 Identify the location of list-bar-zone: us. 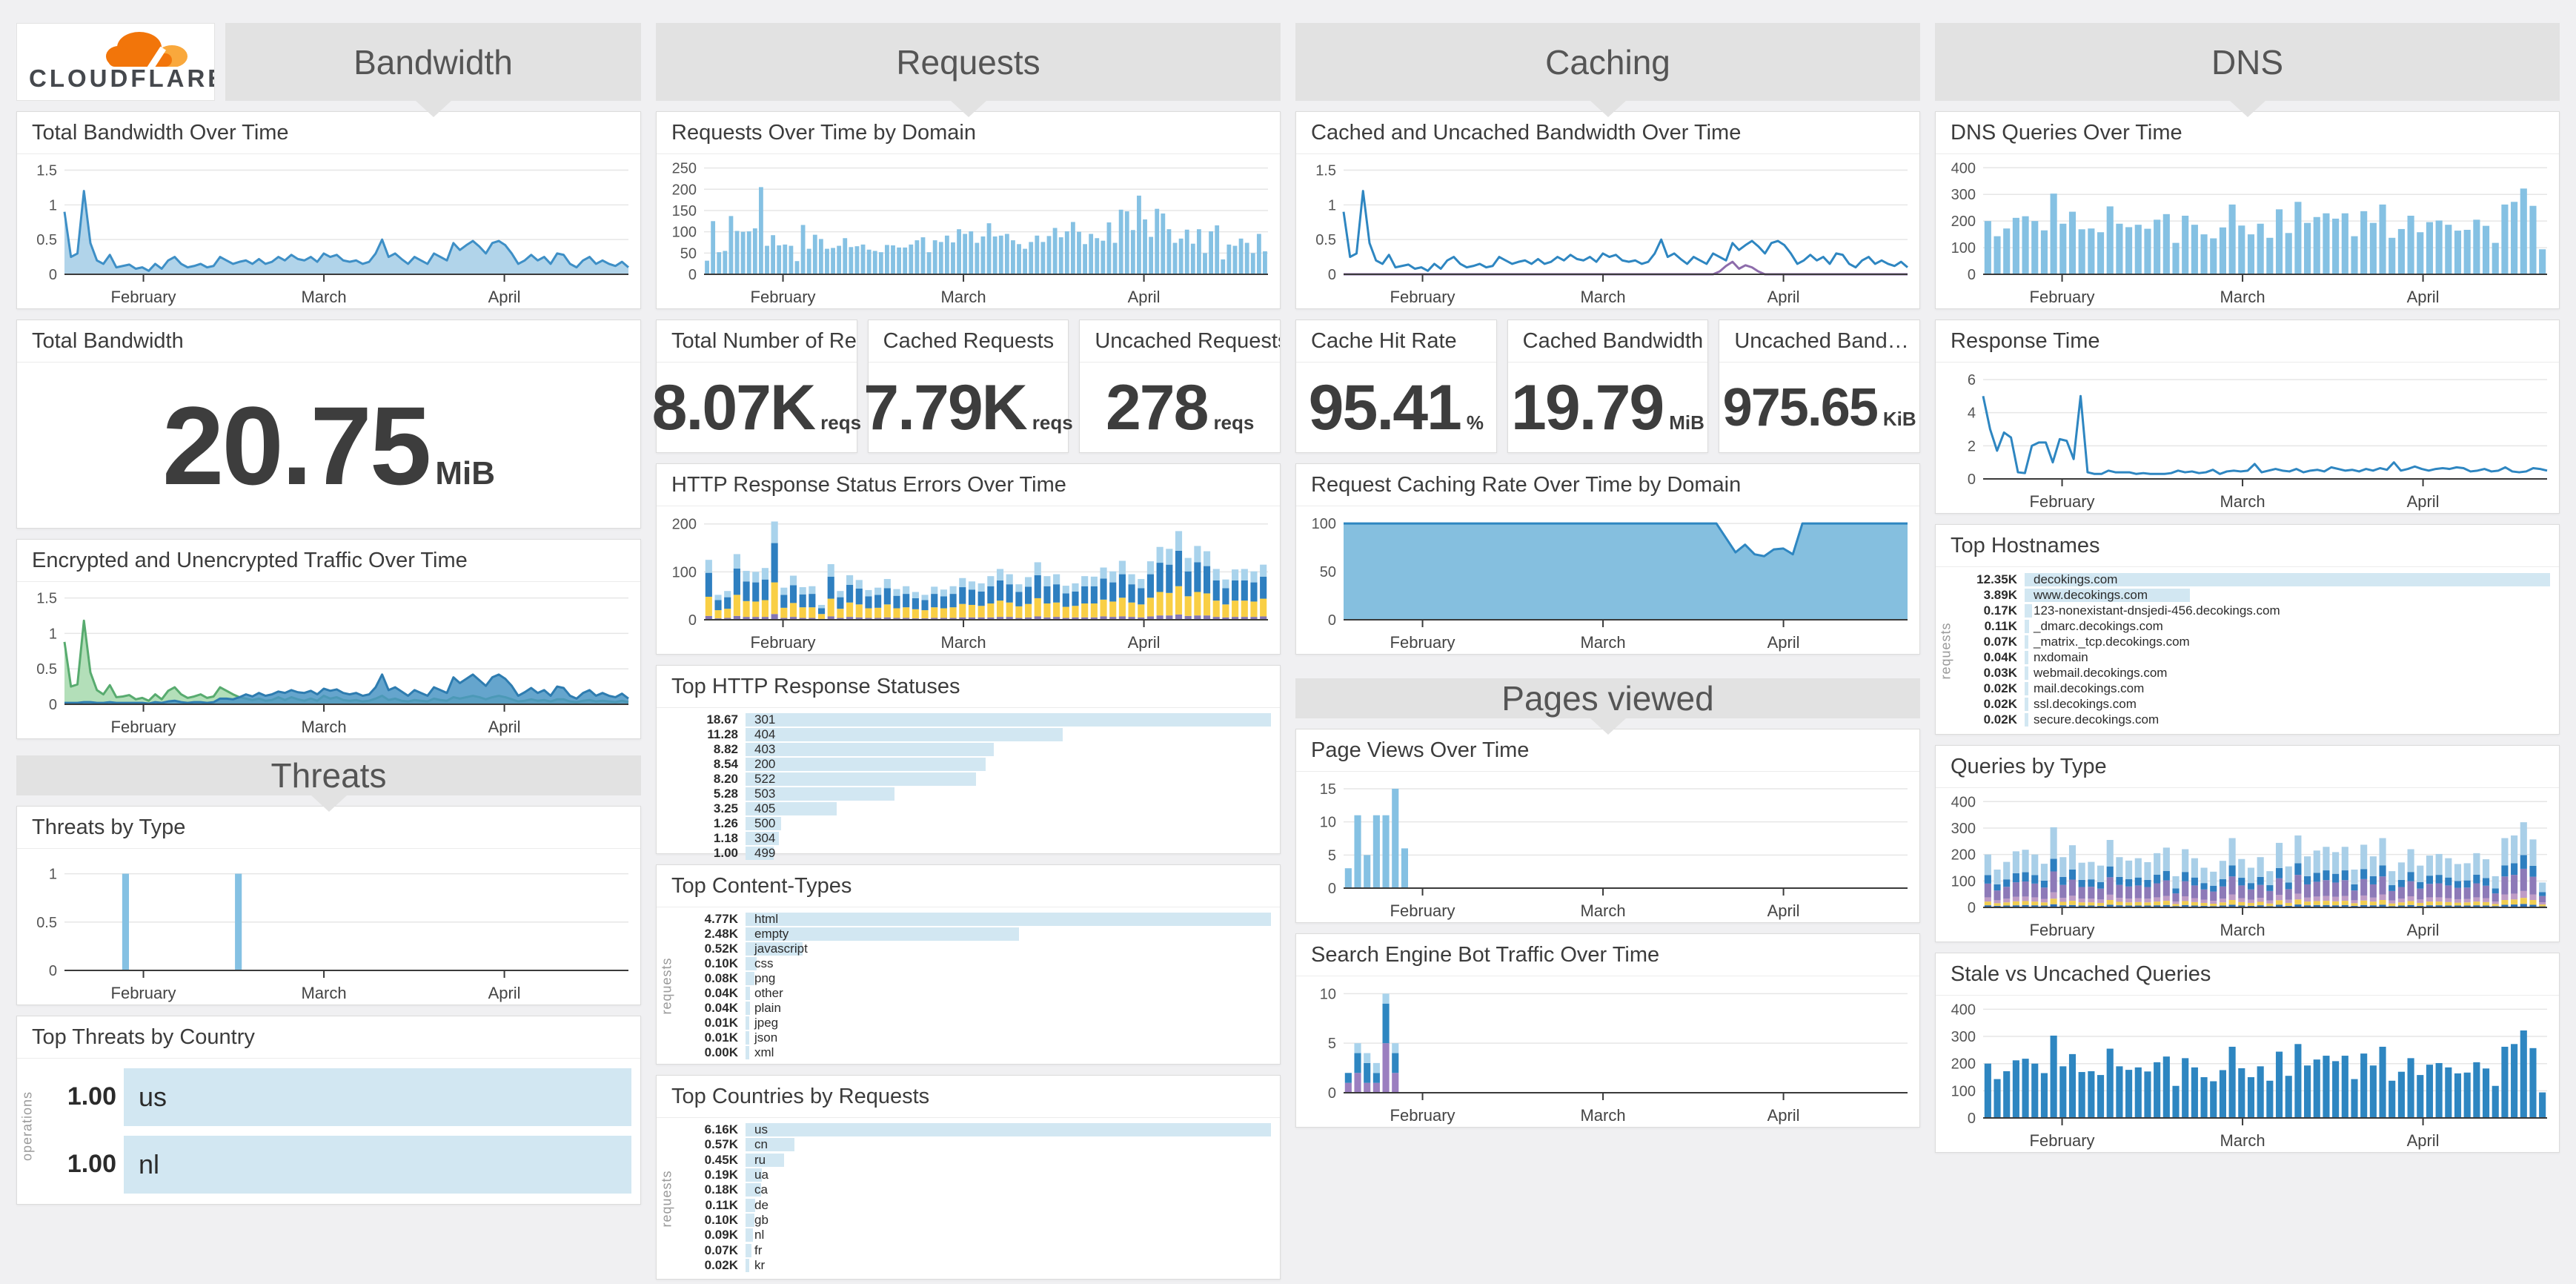
(1008, 1129).